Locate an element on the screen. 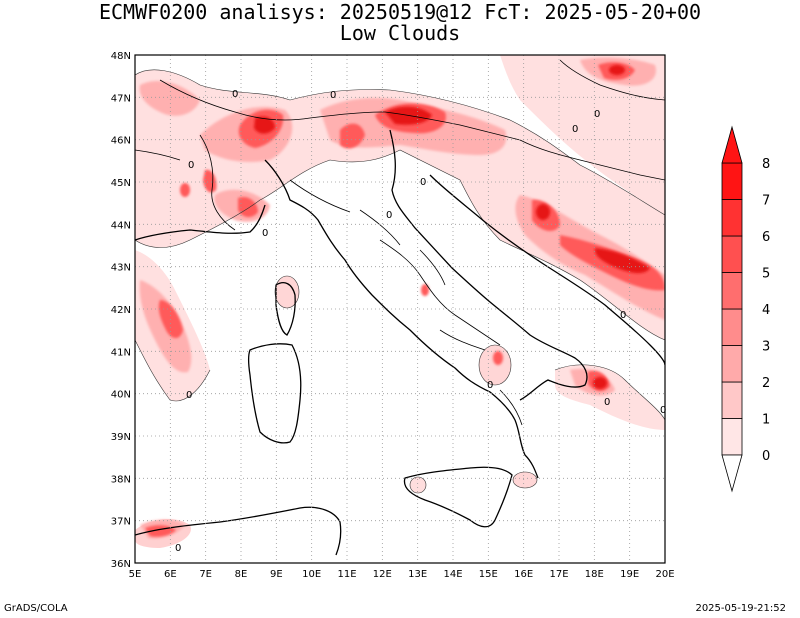 The width and height of the screenshot is (800, 618). colorbar-label: 6 is located at coordinates (766, 237).